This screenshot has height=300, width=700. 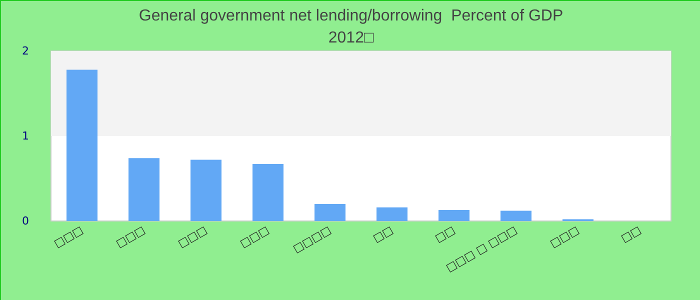 I want to click on y-tick-label: 1, so click(x=25, y=136).